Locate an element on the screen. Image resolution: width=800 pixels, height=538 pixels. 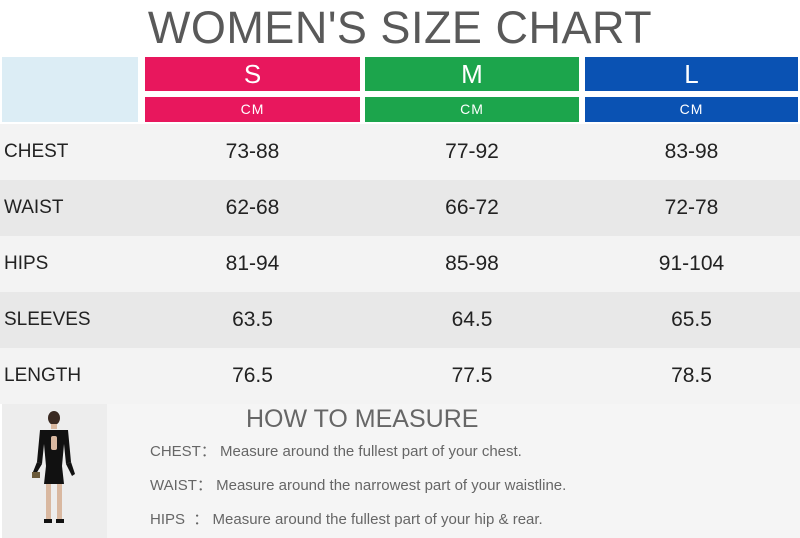
size-header-s: S is located at coordinates (252, 74).